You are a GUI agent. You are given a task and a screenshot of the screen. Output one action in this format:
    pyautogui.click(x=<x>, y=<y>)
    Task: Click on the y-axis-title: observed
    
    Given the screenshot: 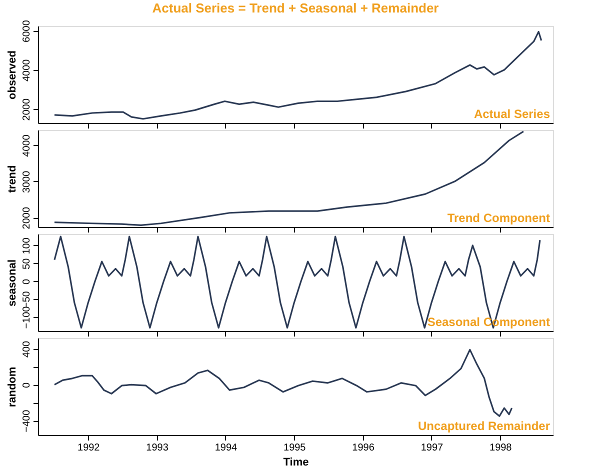 What is the action you would take?
    pyautogui.click(x=12, y=75)
    